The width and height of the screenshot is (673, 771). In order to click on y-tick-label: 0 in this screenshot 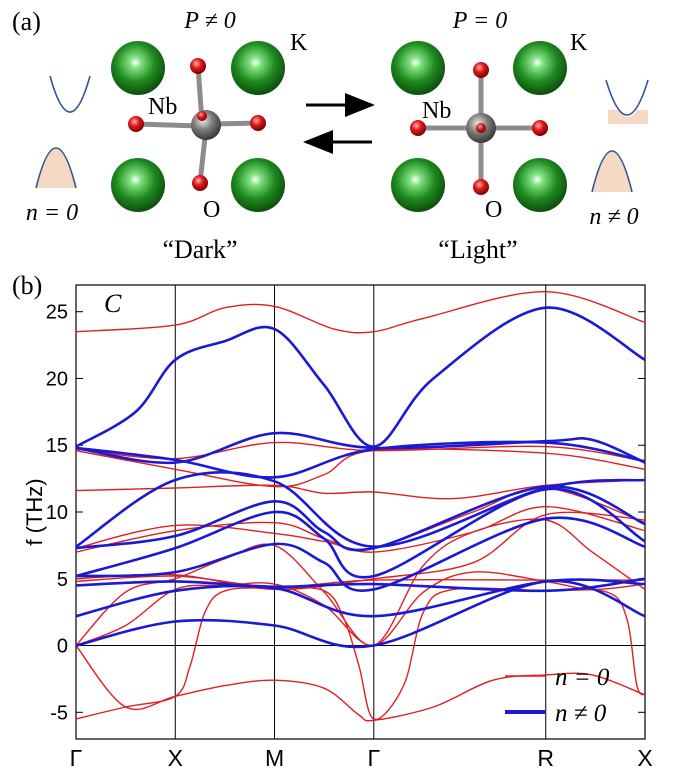, I will do `click(62, 647)`.